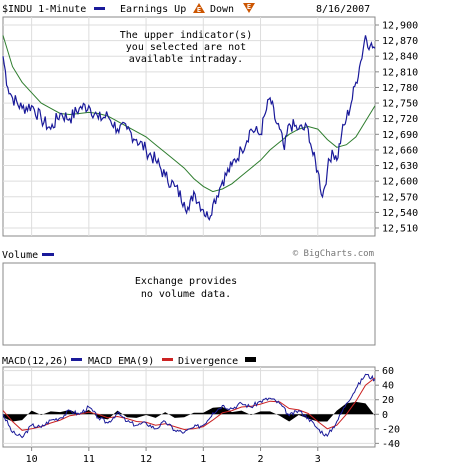 The image size is (452, 469). I want to click on macd-tick-label: 40, so click(388, 386).